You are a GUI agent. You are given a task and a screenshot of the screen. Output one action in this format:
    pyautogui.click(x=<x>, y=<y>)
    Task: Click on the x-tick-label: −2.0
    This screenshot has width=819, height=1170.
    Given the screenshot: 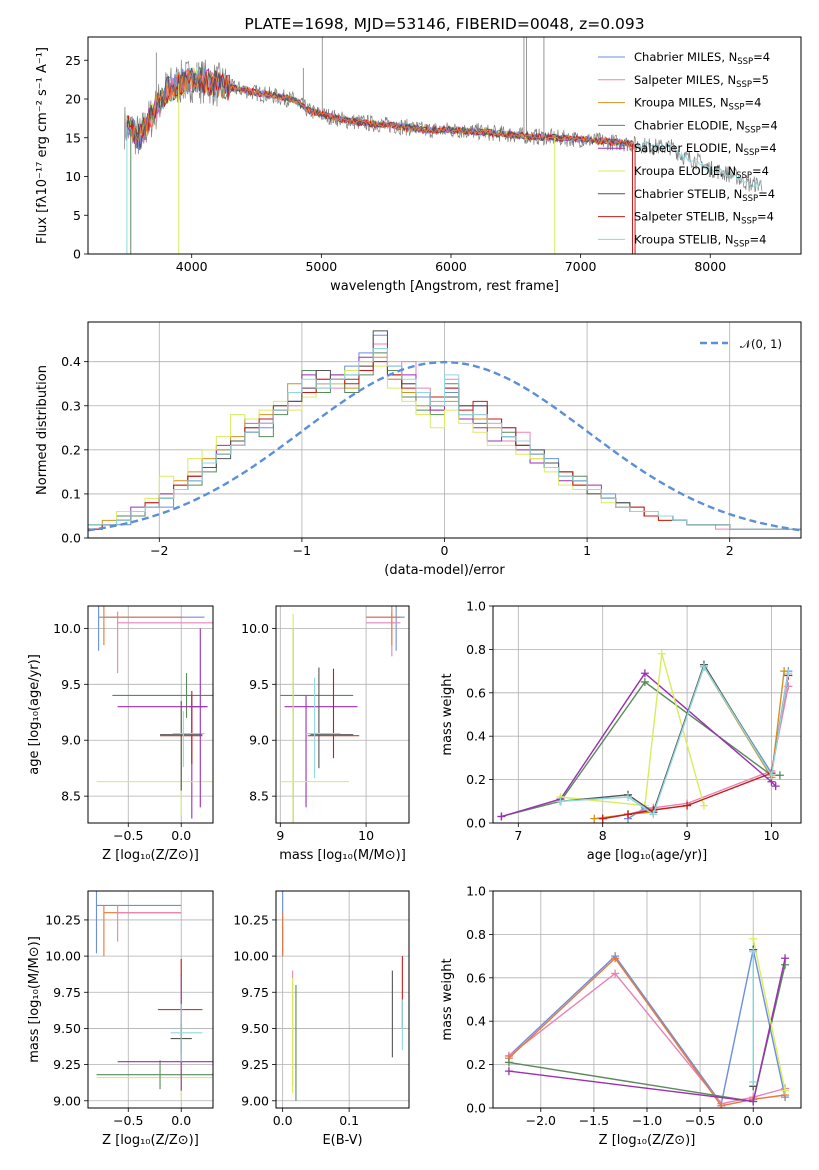 What is the action you would take?
    pyautogui.click(x=541, y=1120)
    